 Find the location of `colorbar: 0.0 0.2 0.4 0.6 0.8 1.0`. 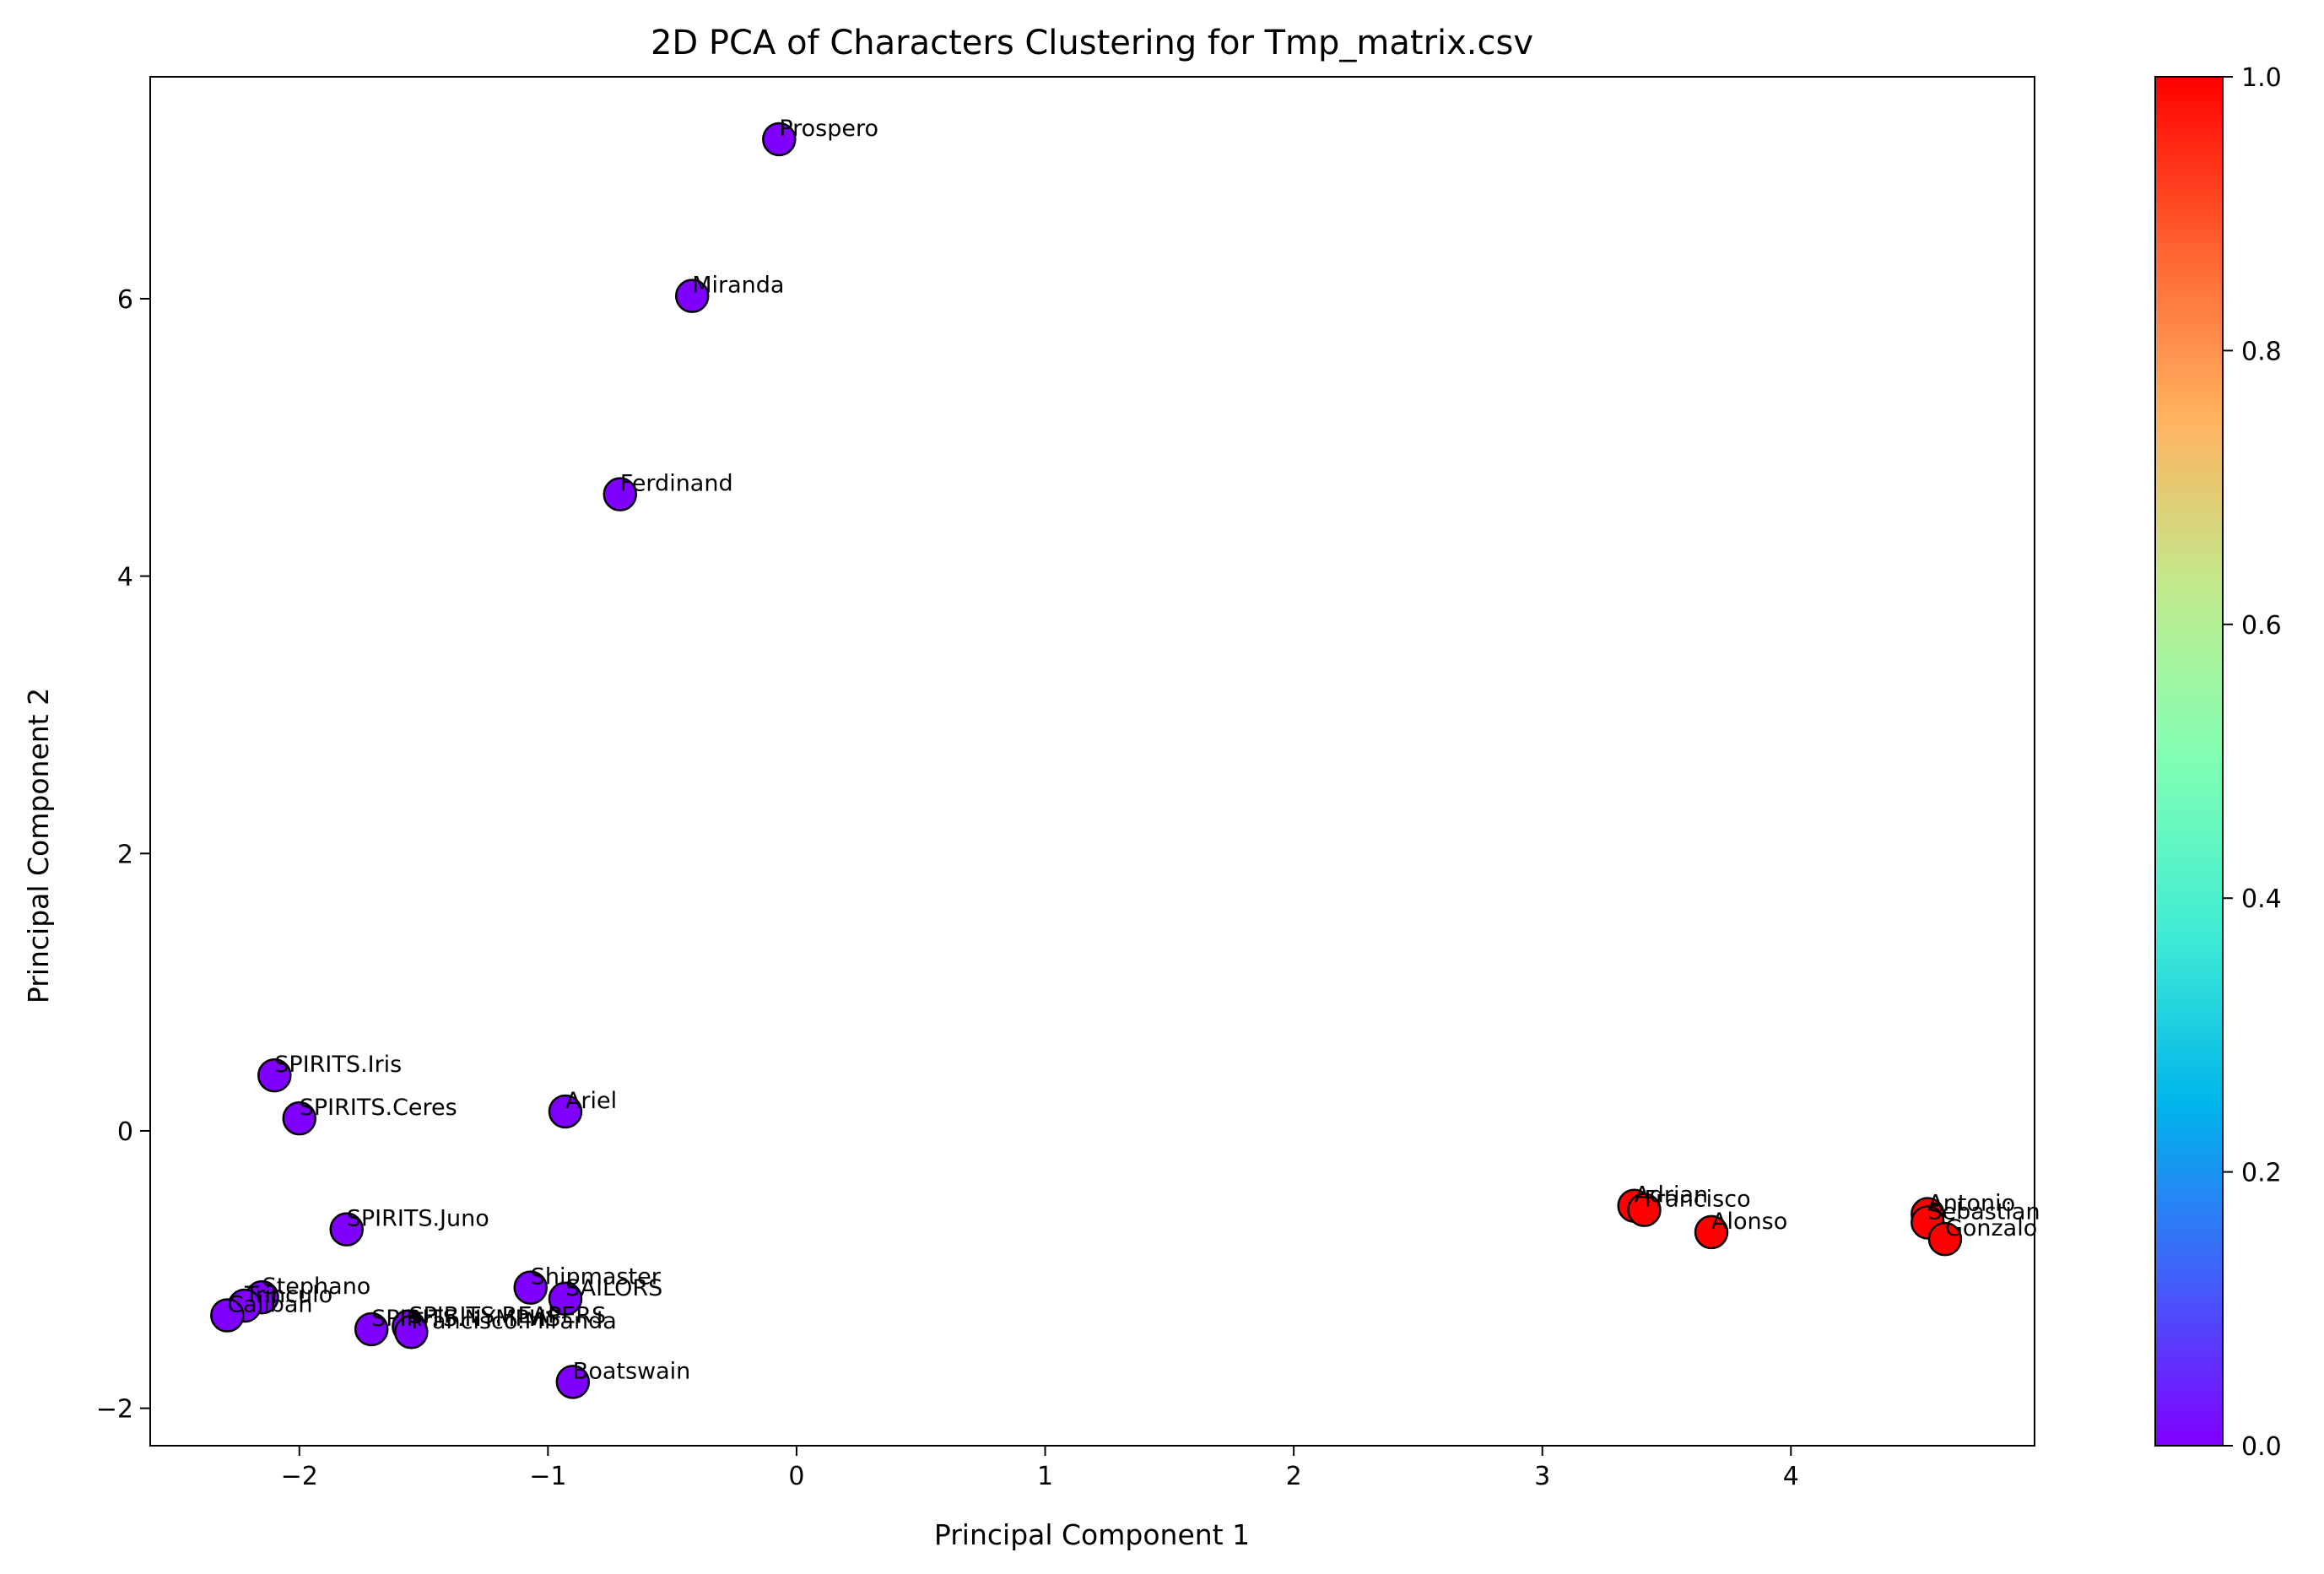

colorbar: 0.0 0.2 0.4 0.6 0.8 1.0 is located at coordinates (2218, 762).